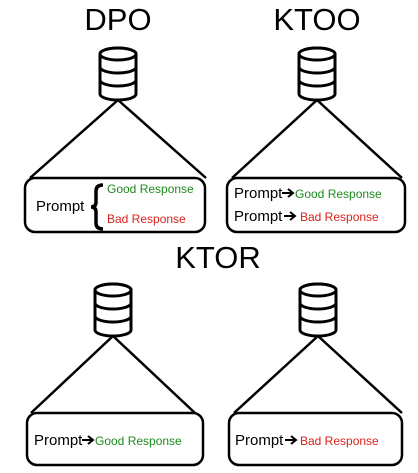 Image resolution: width=418 pixels, height=473 pixels. What do you see at coordinates (258, 216) in the screenshot?
I see `ktoo-prompt-2: Prompt` at bounding box center [258, 216].